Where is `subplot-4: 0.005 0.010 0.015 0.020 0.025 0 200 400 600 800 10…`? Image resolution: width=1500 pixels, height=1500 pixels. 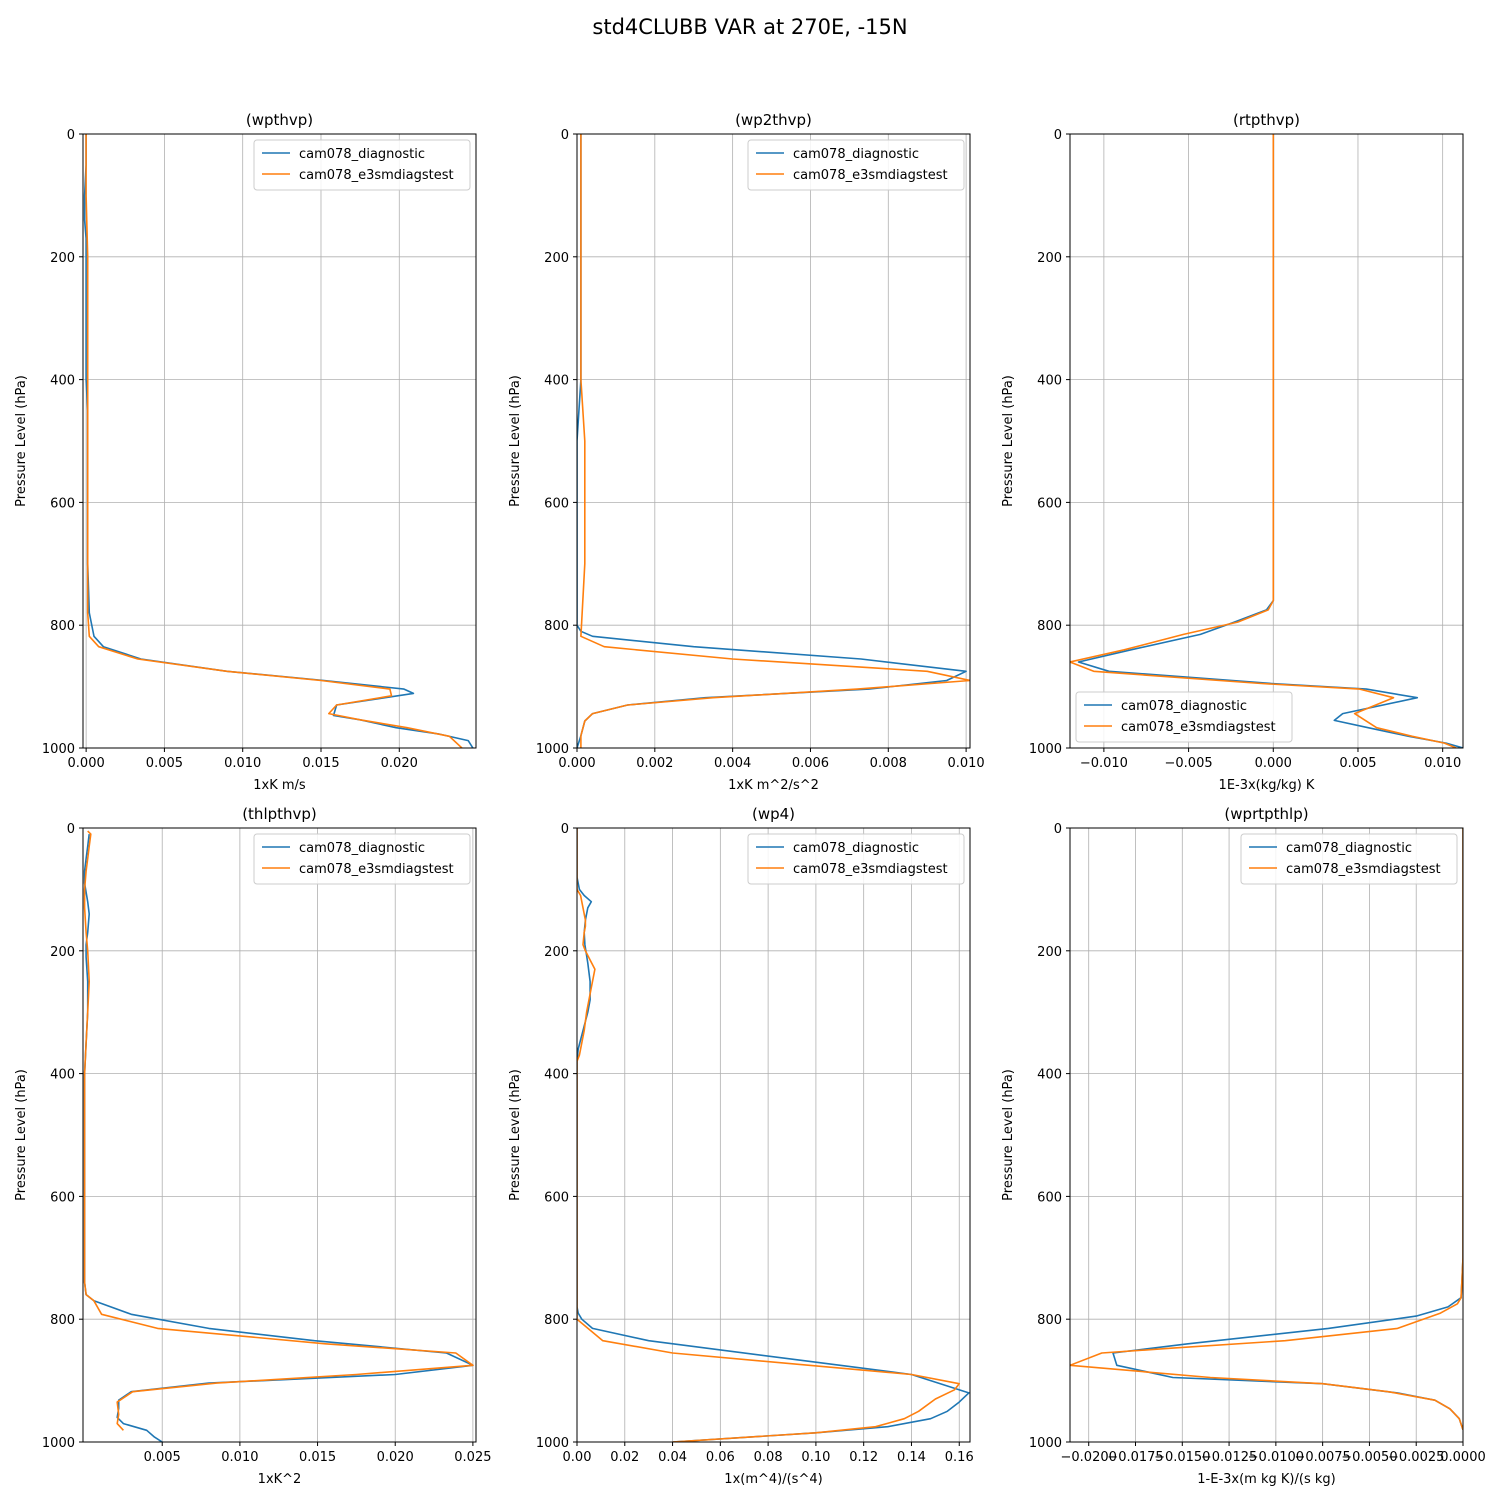 subplot-4: 0.005 0.010 0.015 0.020 0.025 0 200 400 600 800 10… is located at coordinates (253, 1146).